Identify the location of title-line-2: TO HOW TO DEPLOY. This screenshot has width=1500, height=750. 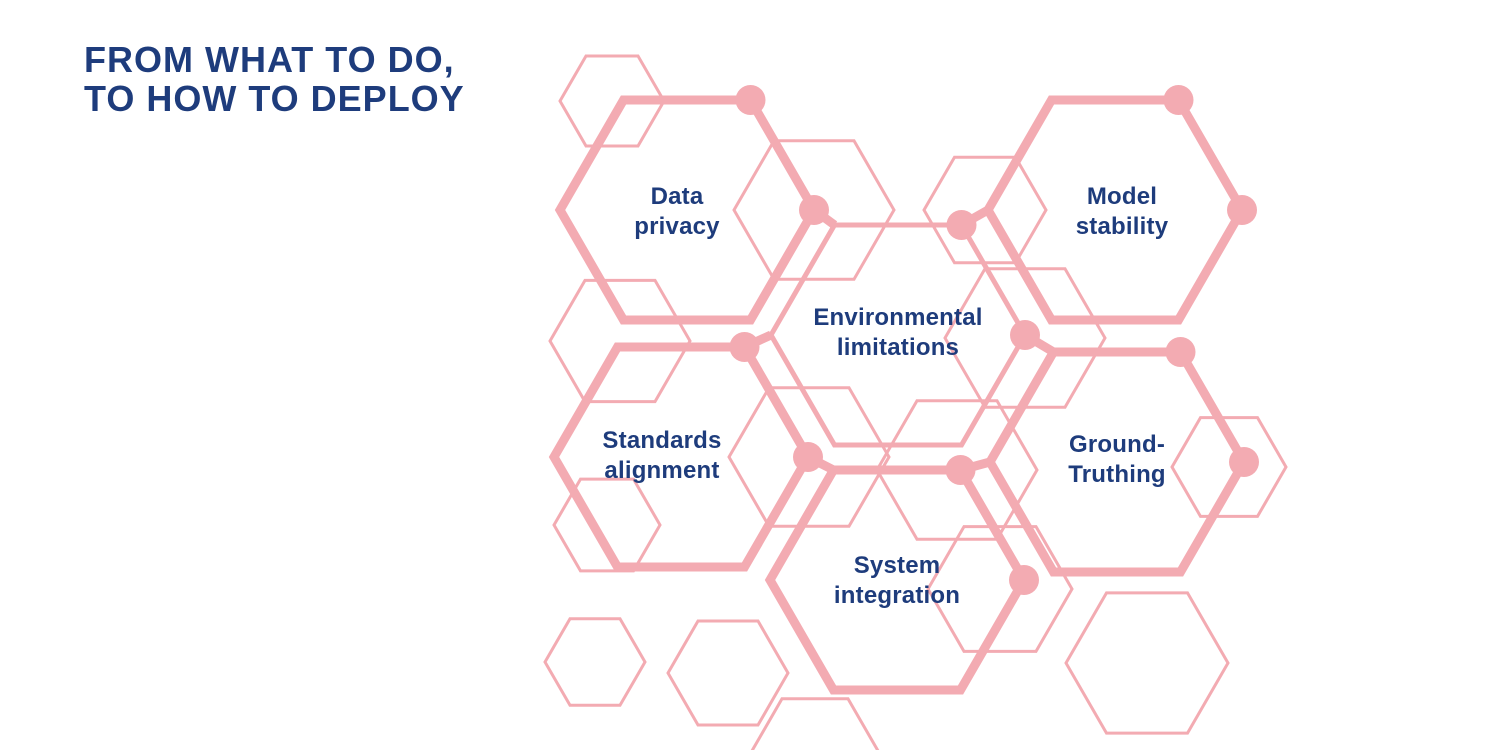
(274, 98).